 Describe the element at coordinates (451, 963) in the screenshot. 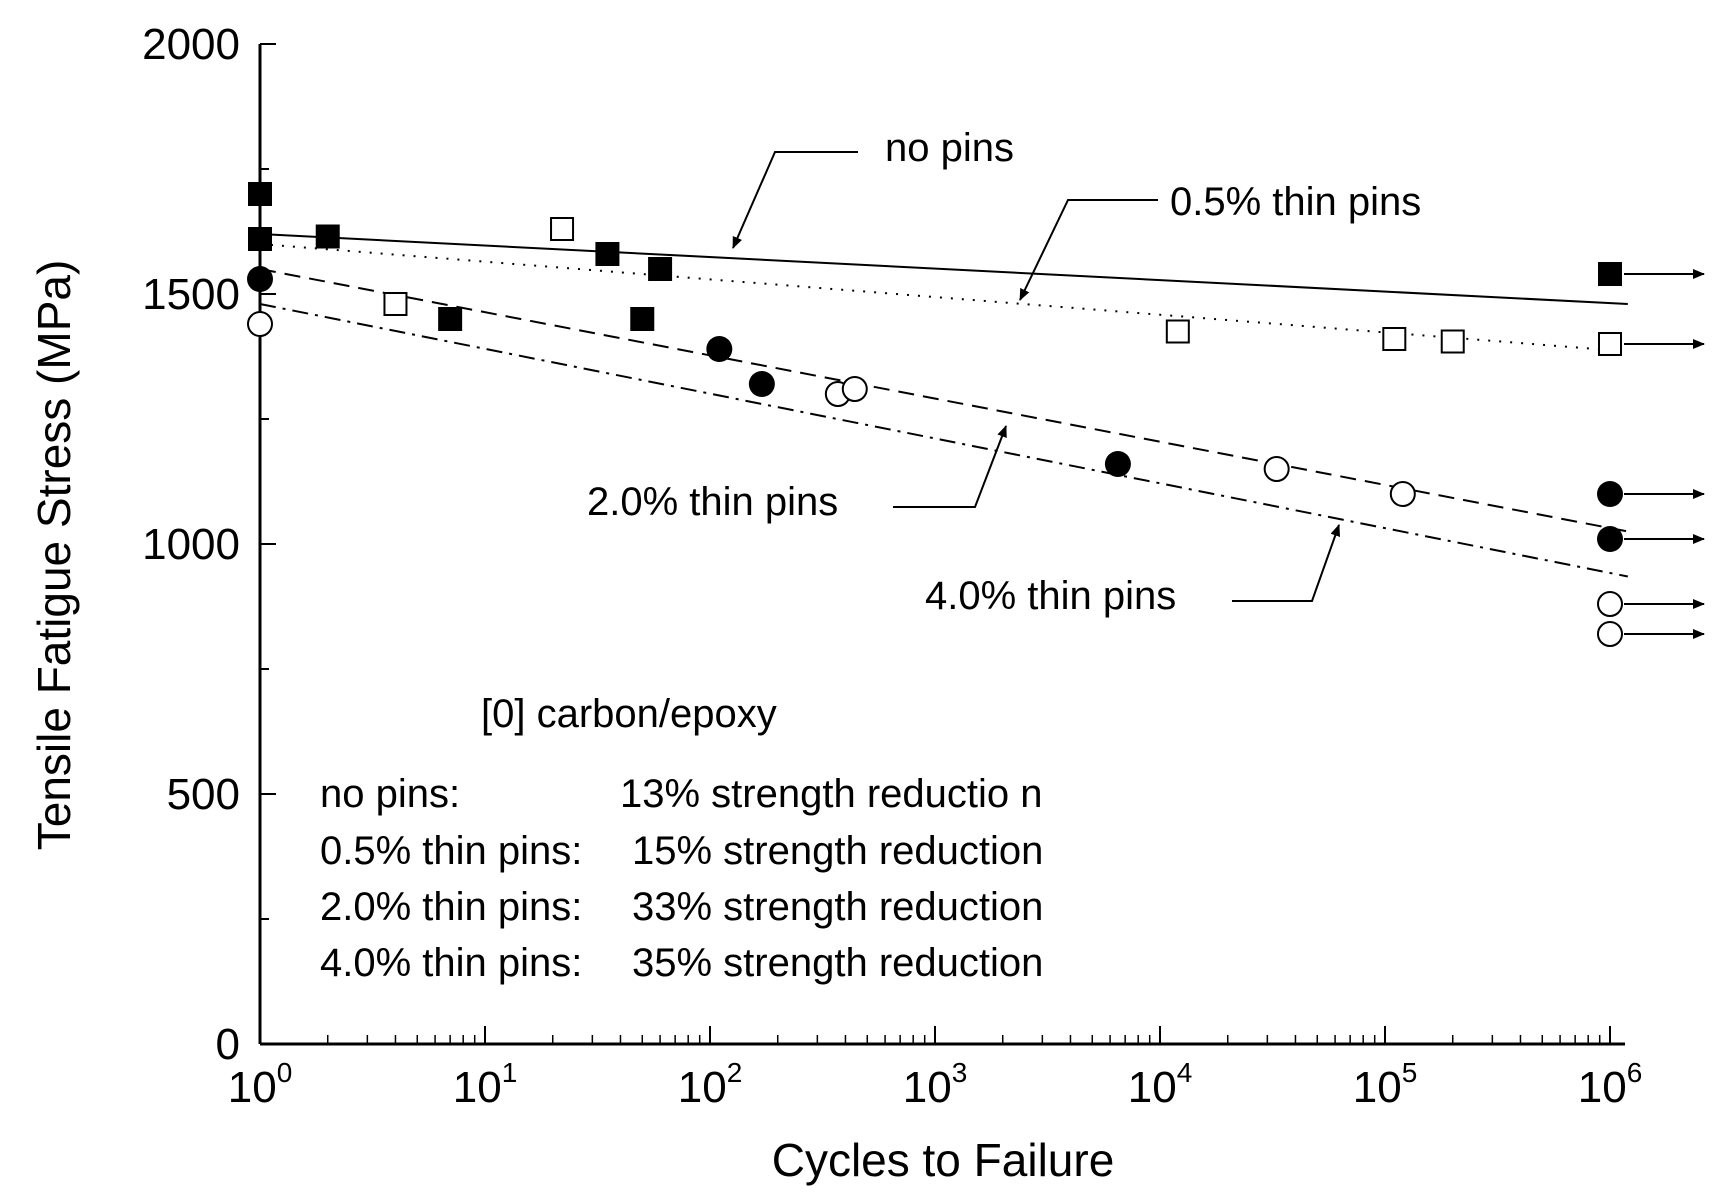

I see `reduction-label-3: 4.0% thin pins:` at that location.